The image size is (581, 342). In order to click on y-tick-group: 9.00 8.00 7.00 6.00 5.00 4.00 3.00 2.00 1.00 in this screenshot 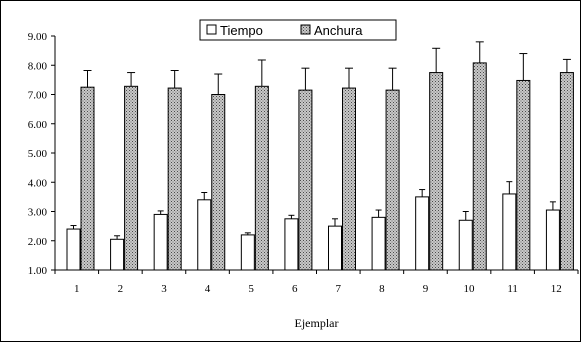, I will do `click(41, 154)`.